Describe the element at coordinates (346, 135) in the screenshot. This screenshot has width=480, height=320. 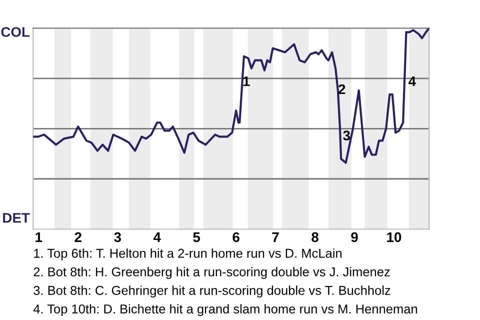
I see `annotation: 3` at that location.